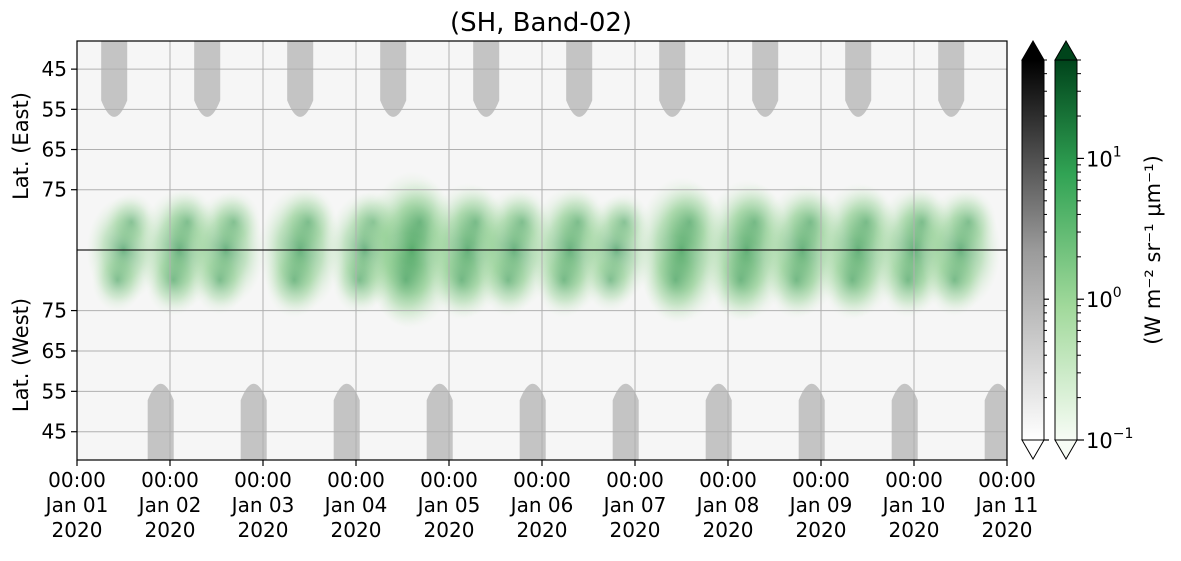  I want to click on colorbar-tick-label: 10⁰, so click(1104, 298).